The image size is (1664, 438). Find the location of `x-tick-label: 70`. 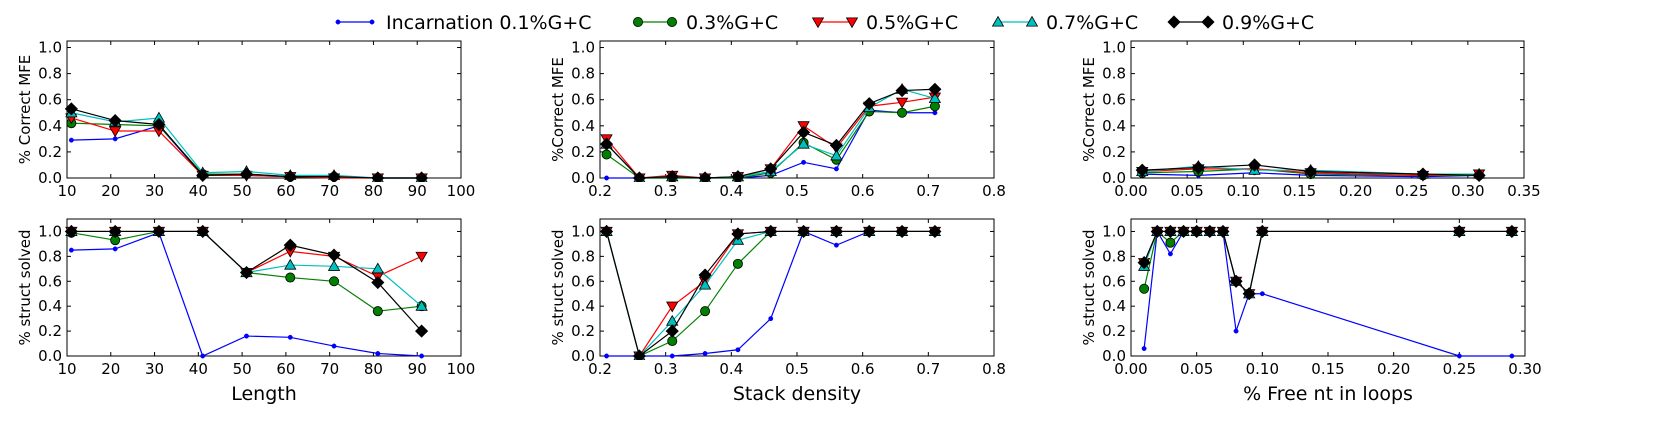

x-tick-label: 70 is located at coordinates (329, 369).